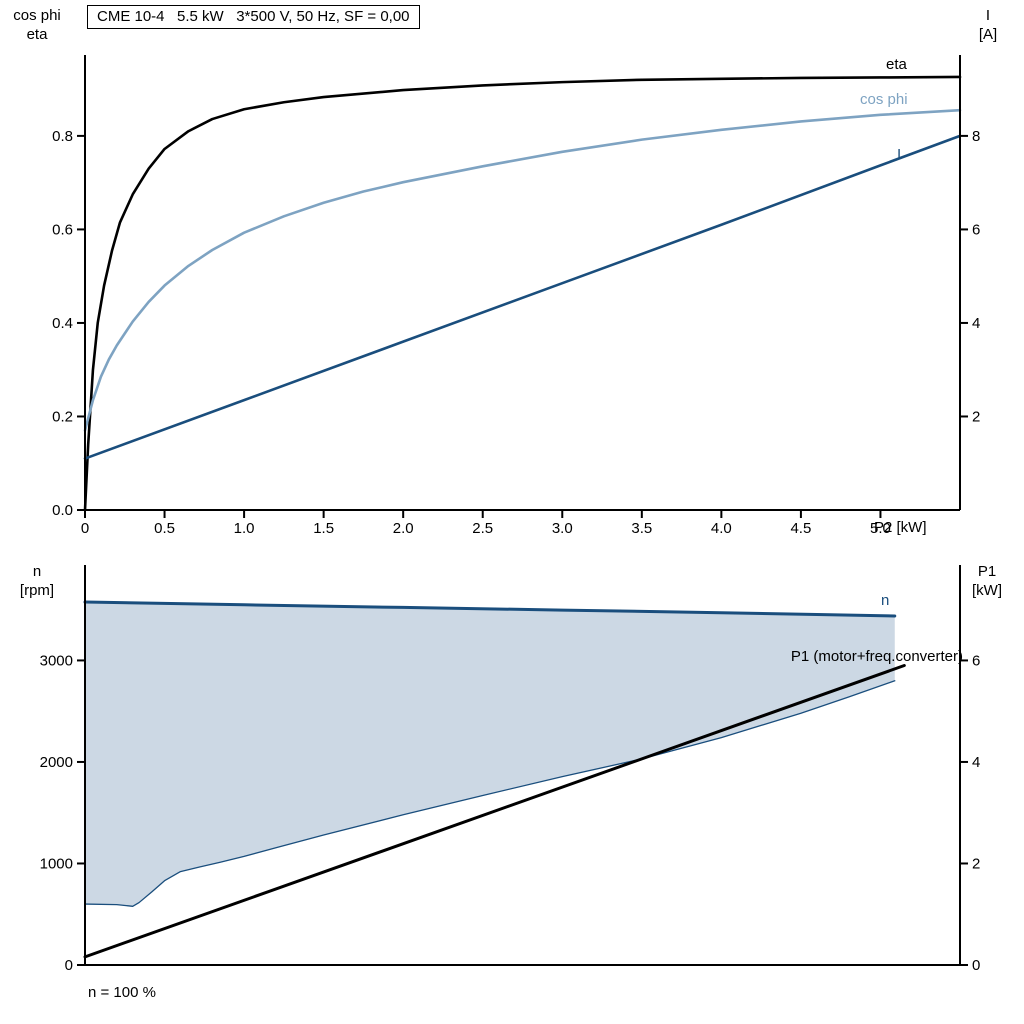 This screenshot has height=1024, width=1024. Describe the element at coordinates (62, 416) in the screenshot. I see `y-left-tick-label: 0.2` at that location.